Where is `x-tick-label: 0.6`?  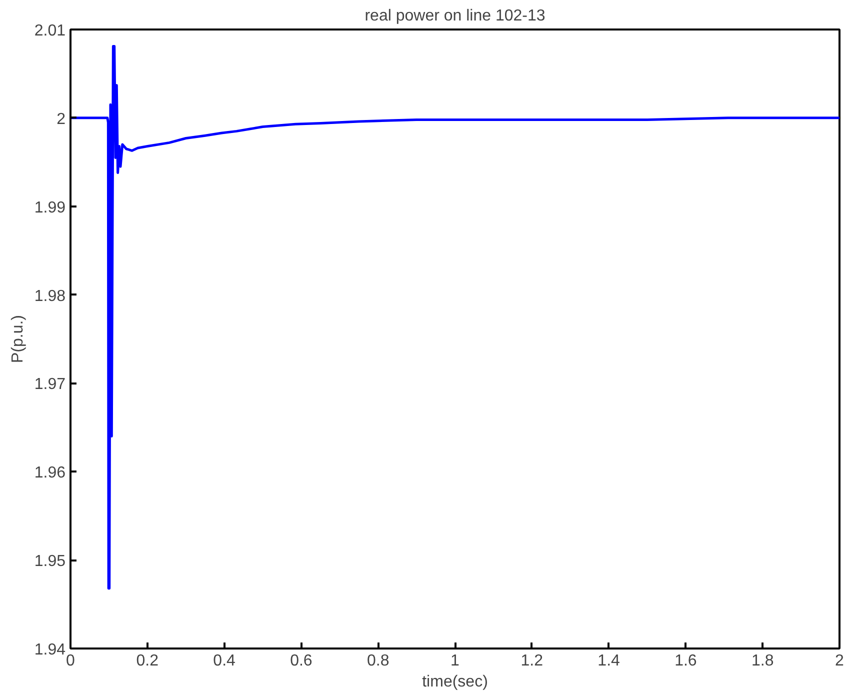
x-tick-label: 0.6 is located at coordinates (301, 661).